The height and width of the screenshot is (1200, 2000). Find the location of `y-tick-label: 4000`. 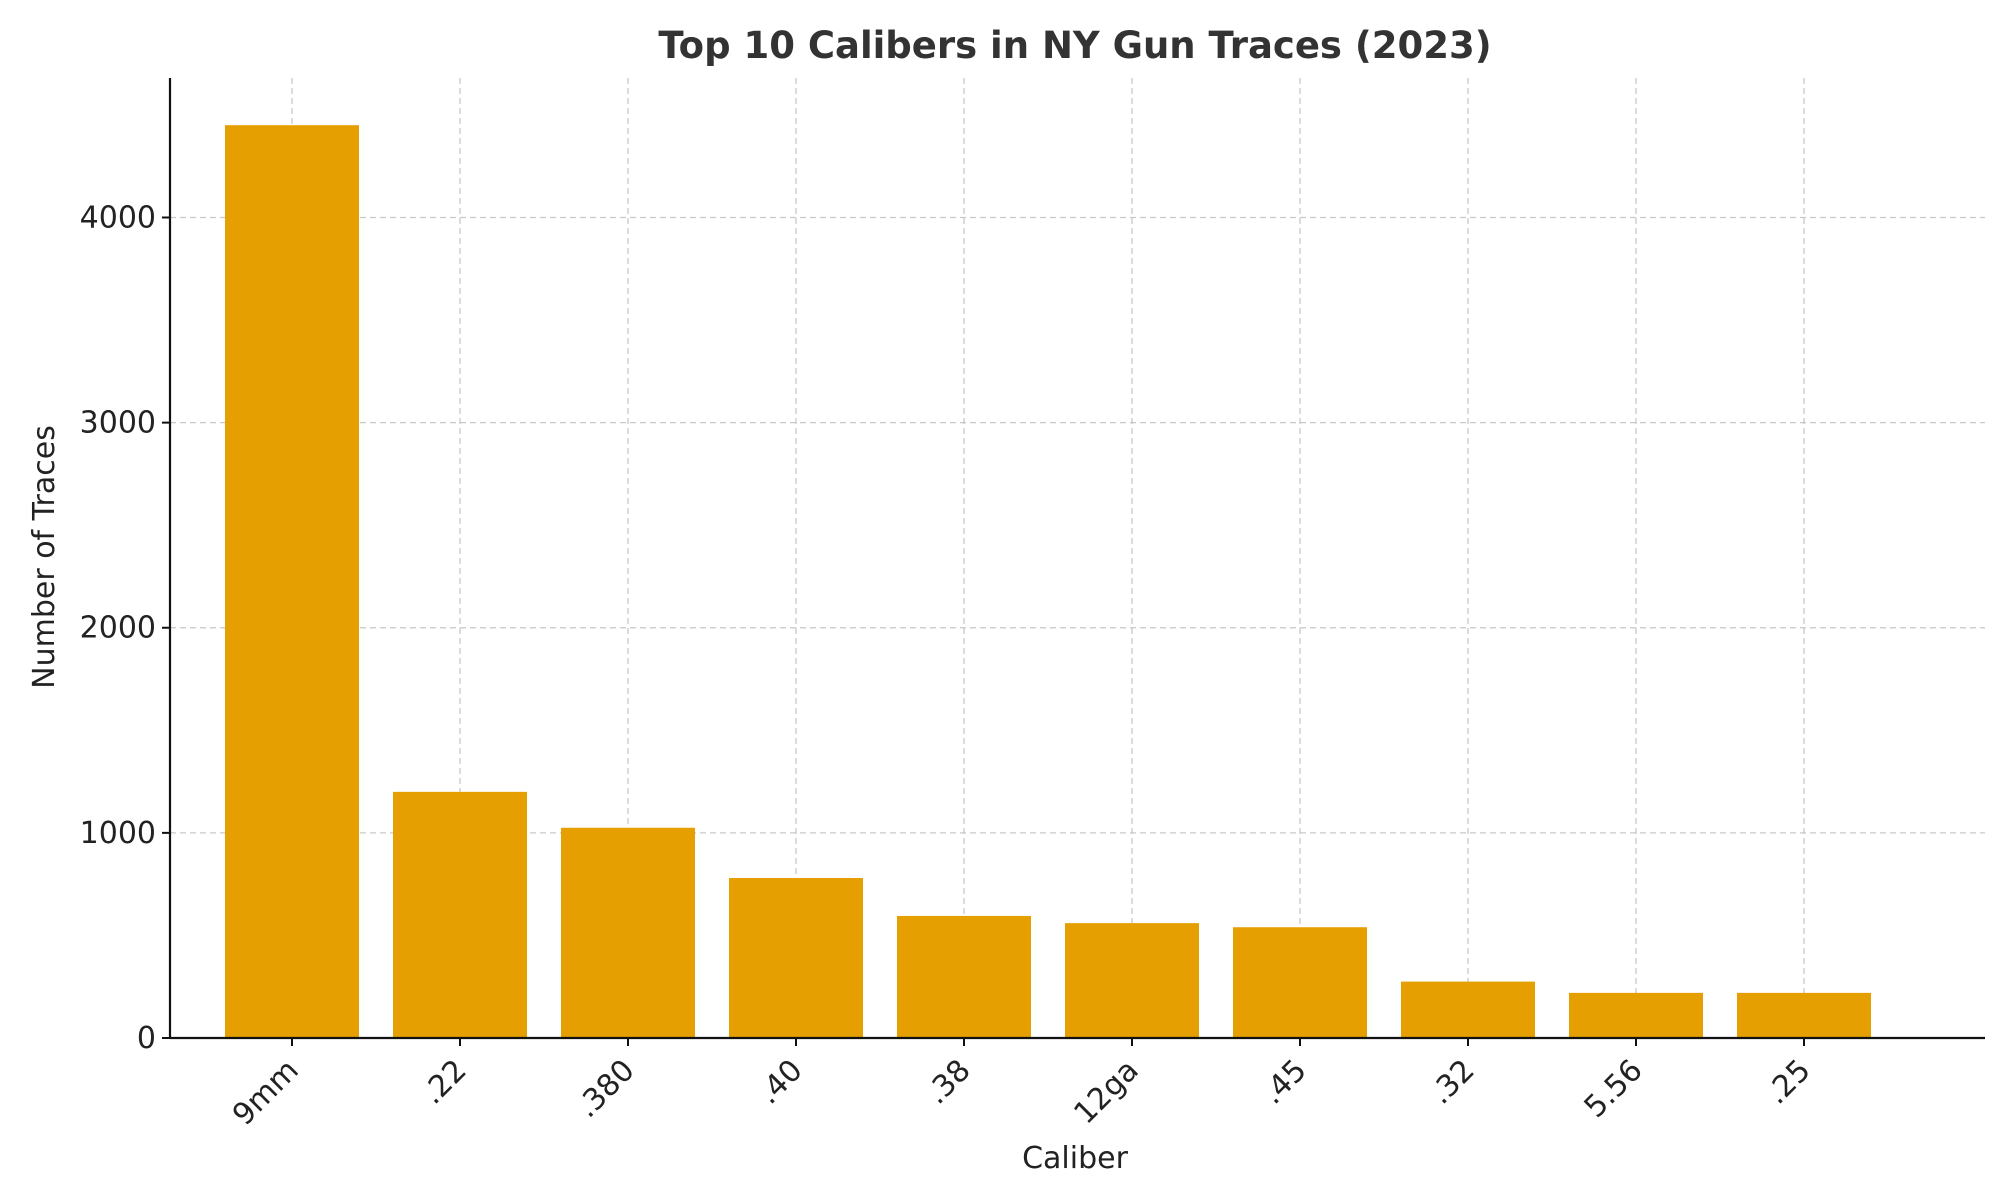

y-tick-label: 4000 is located at coordinates (118, 217).